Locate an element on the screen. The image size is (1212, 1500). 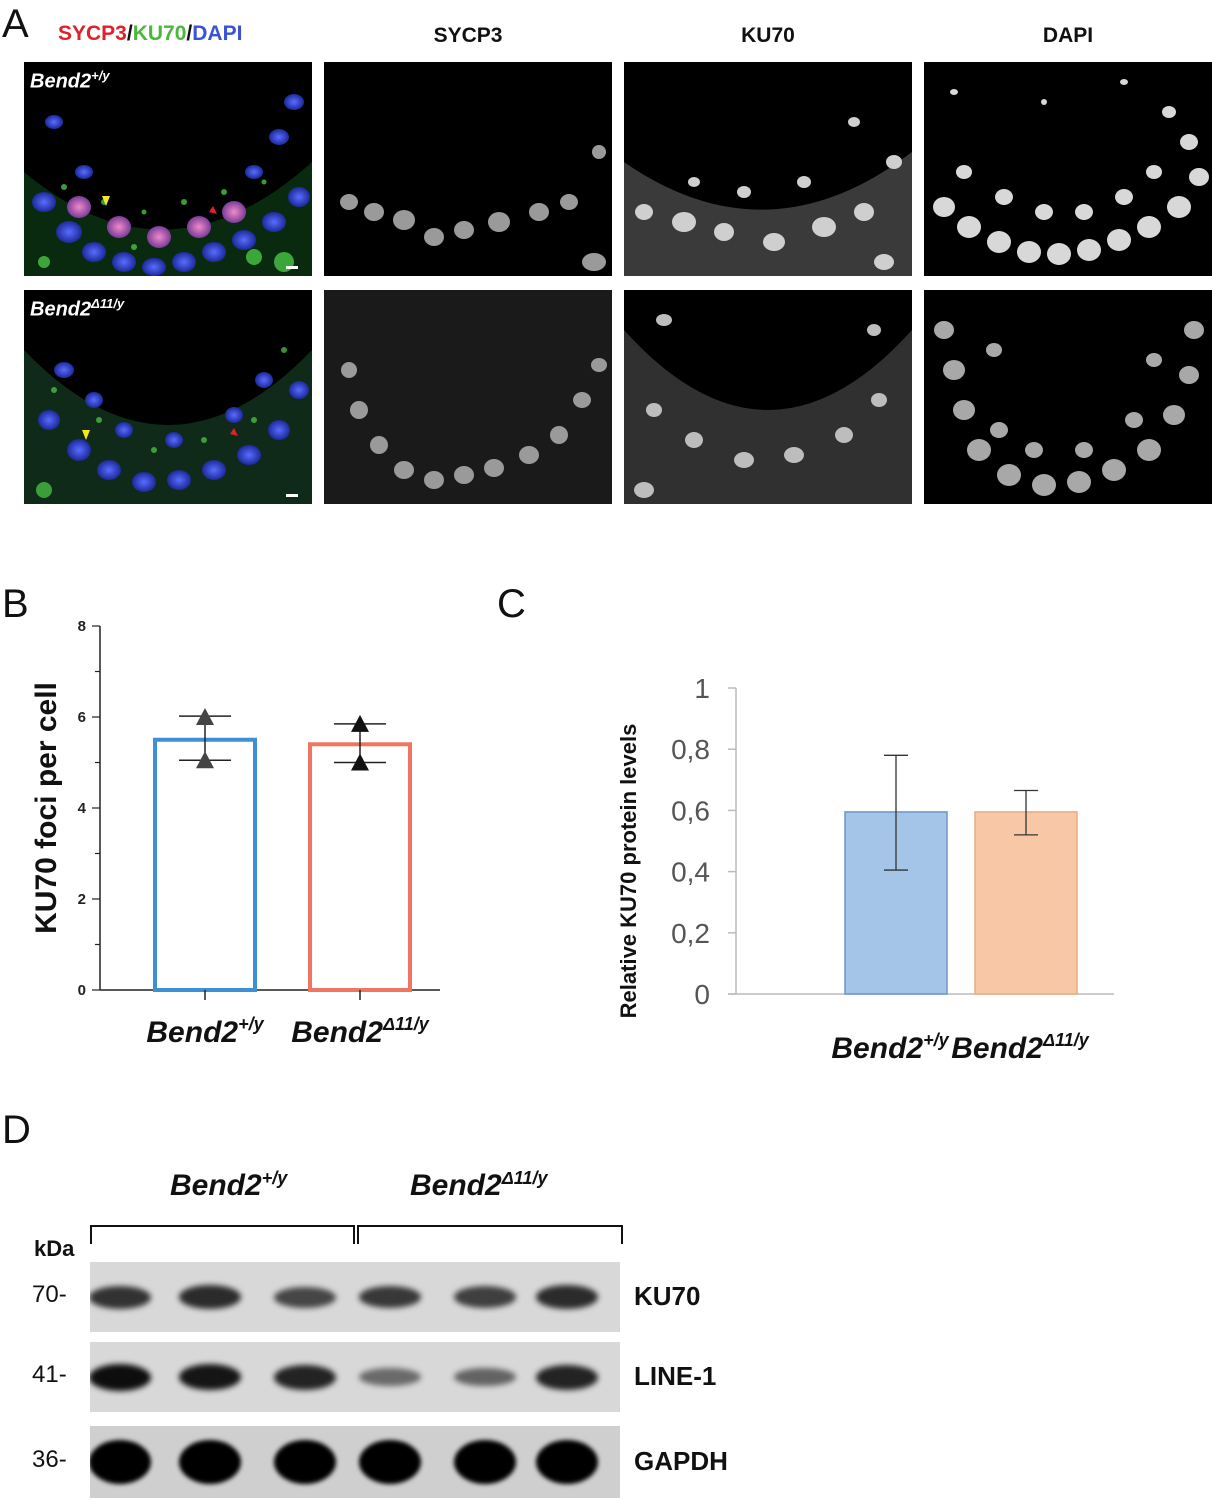
micrograph-dapi-wt-image is located at coordinates (1071, 172).